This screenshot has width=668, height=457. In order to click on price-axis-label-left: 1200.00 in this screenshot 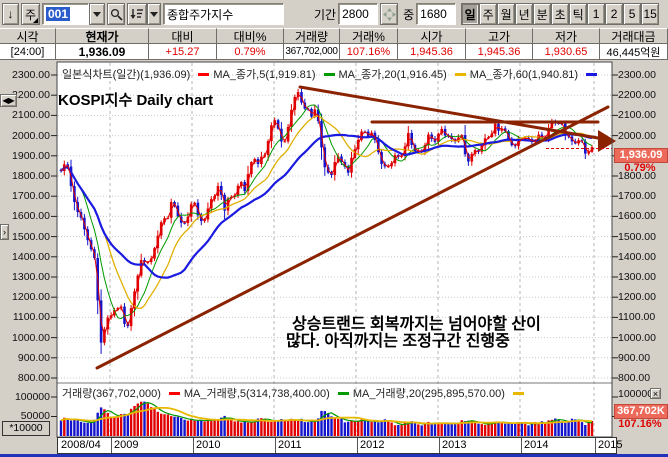, I will do `click(31, 297)`.